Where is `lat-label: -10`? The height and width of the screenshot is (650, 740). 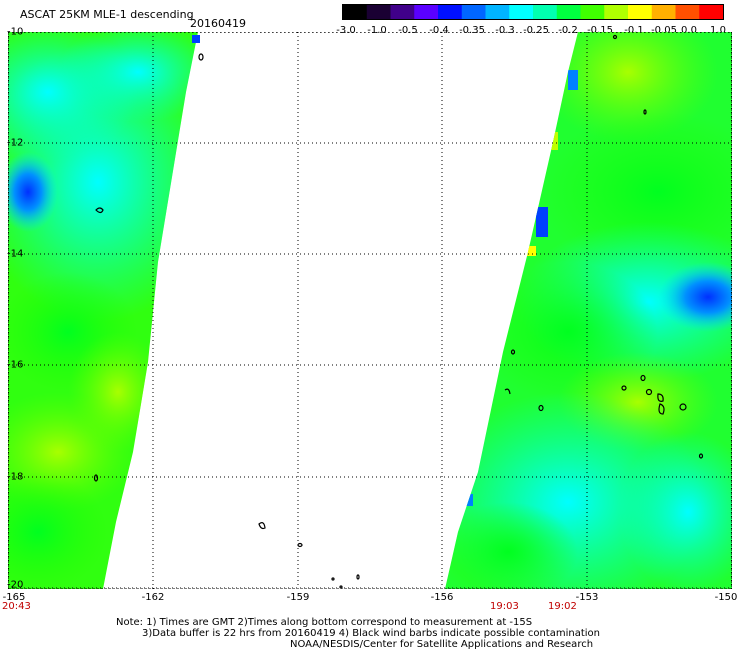
lat-label: -10 is located at coordinates (15, 32).